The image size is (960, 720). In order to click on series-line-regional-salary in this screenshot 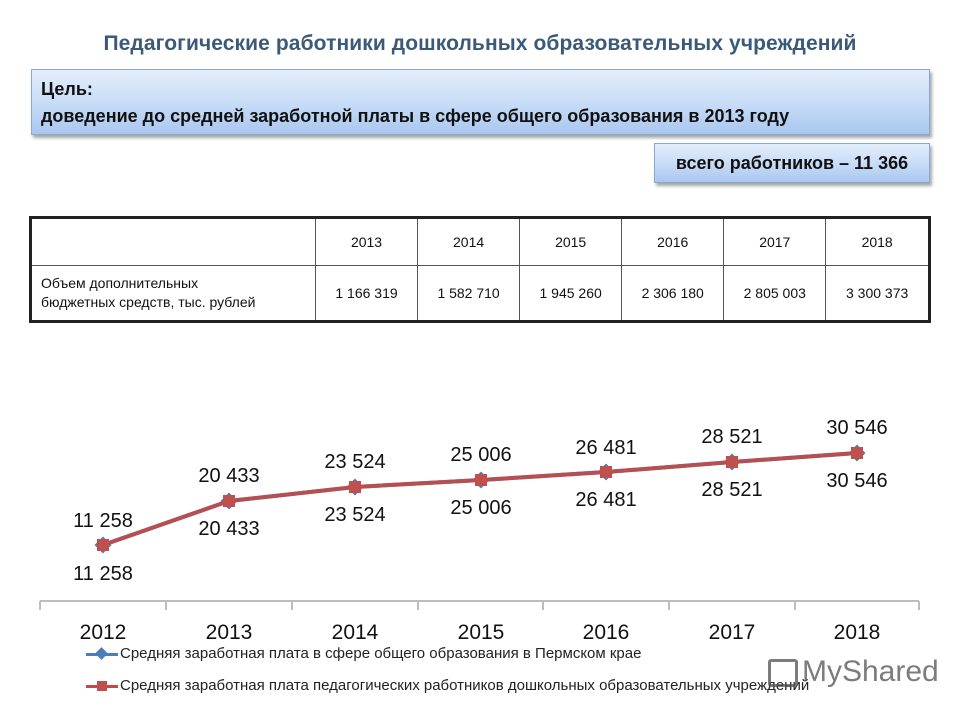, I will do `click(480, 499)`.